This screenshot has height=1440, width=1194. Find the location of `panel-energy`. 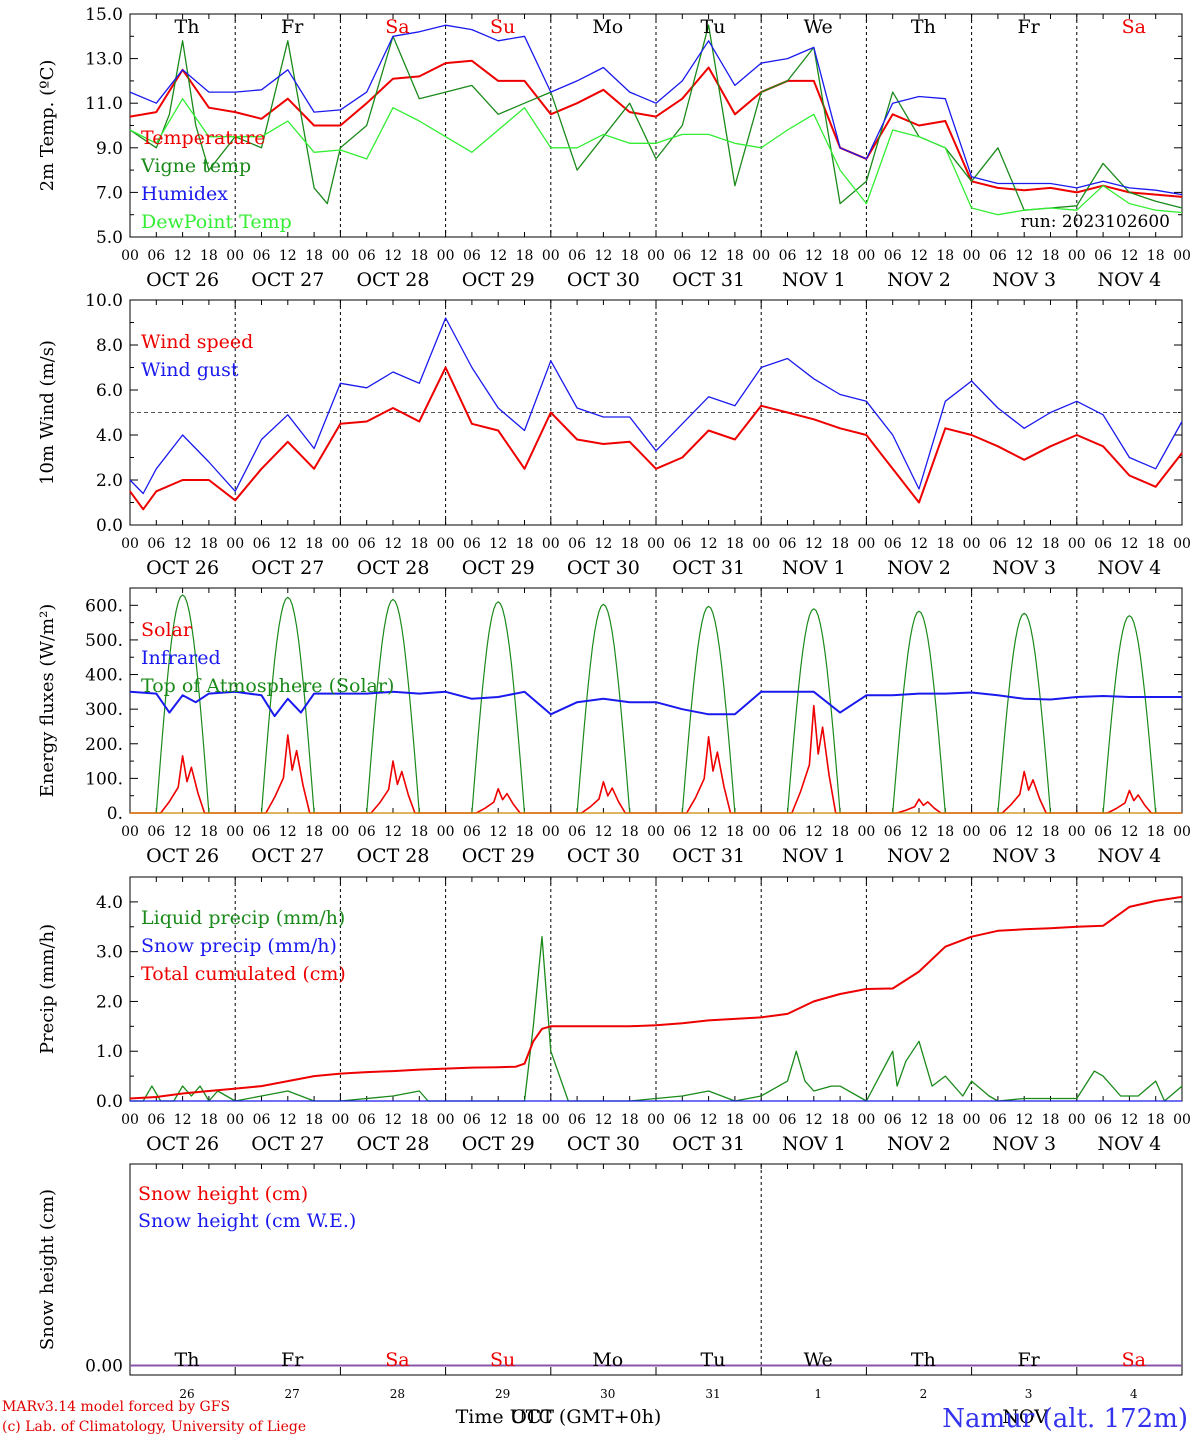

panel-energy is located at coordinates (656, 700).